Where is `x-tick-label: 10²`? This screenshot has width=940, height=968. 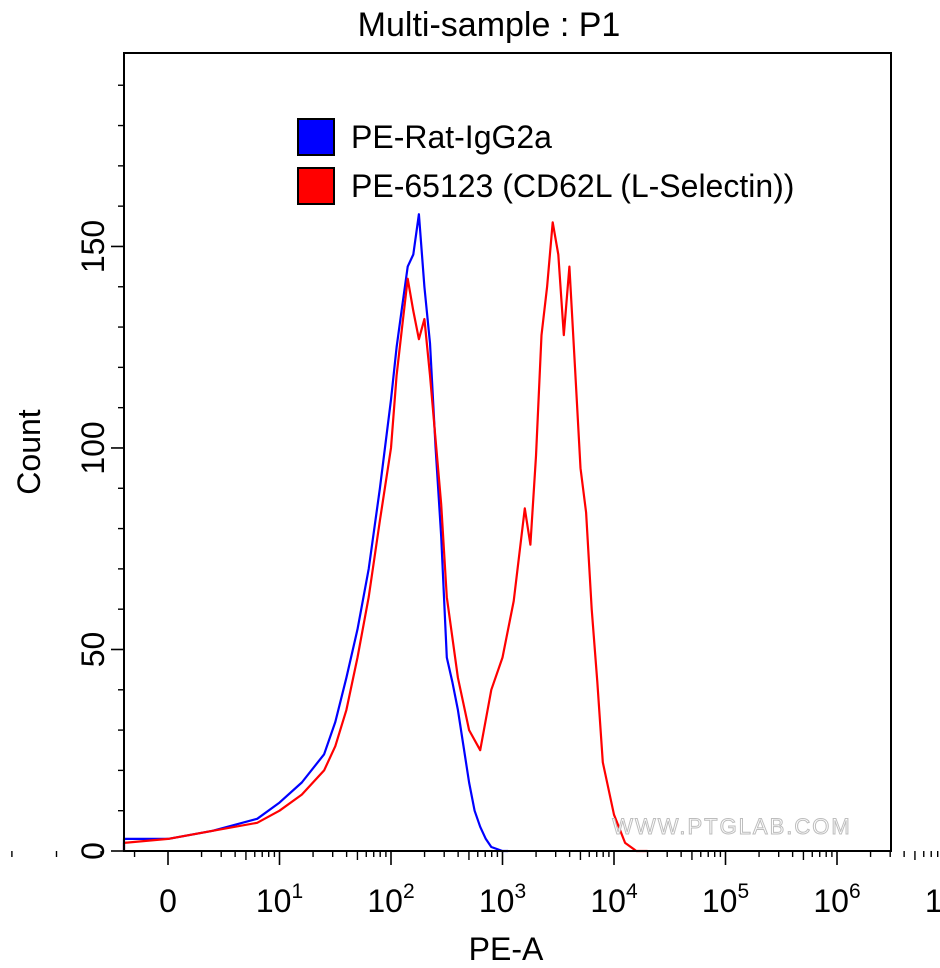
x-tick-label: 10² is located at coordinates (390, 899).